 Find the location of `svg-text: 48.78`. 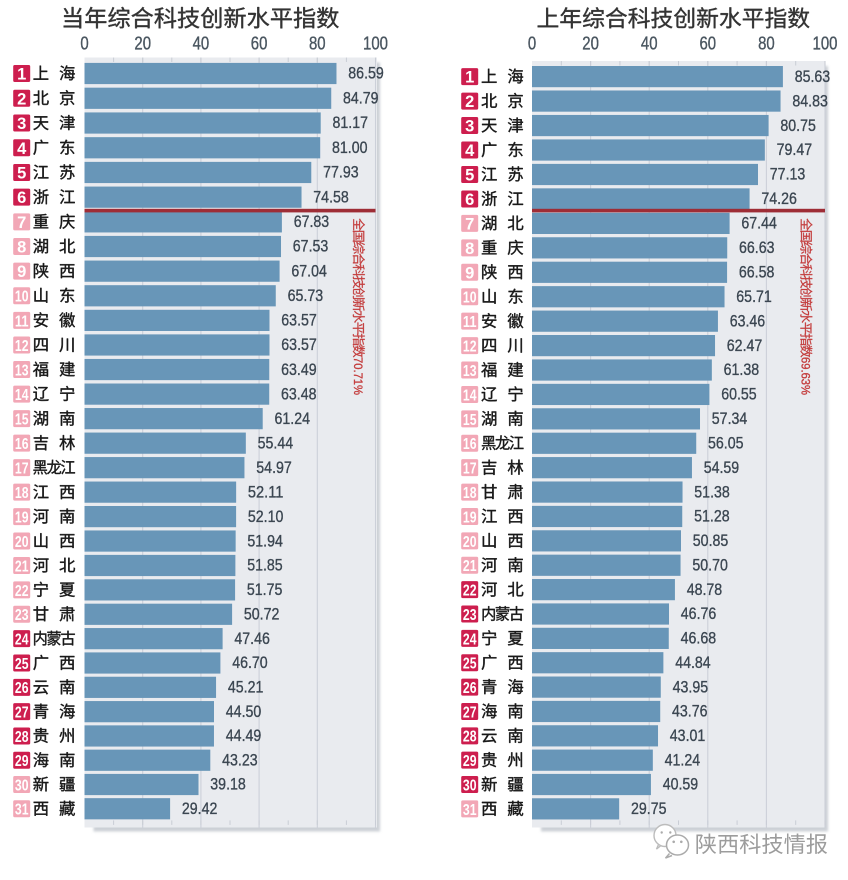

svg-text: 48.78 is located at coordinates (705, 589).